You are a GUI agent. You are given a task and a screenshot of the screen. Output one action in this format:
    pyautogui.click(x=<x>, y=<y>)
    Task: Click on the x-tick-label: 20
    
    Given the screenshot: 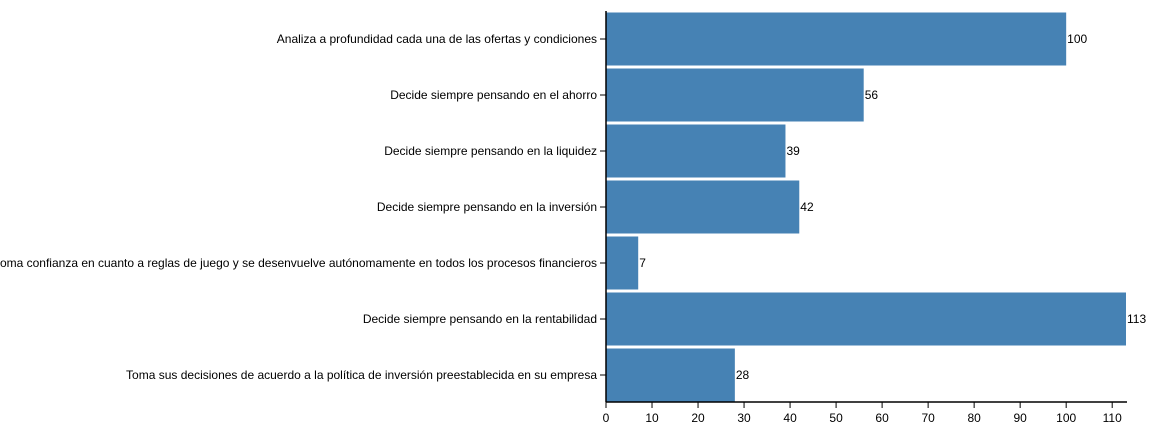 What is the action you would take?
    pyautogui.click(x=698, y=418)
    